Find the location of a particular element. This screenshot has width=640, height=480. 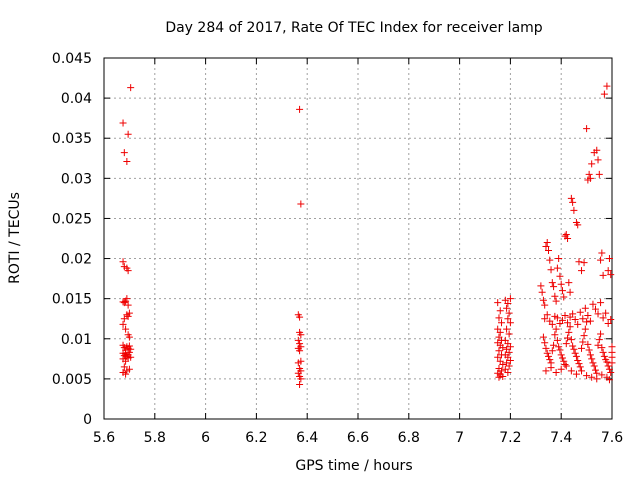

x-tick-labels: 5.6 5.8 6 6.2 6.4 6.6 6.8 7 7.2 7.4 7.6 is located at coordinates (358, 438).